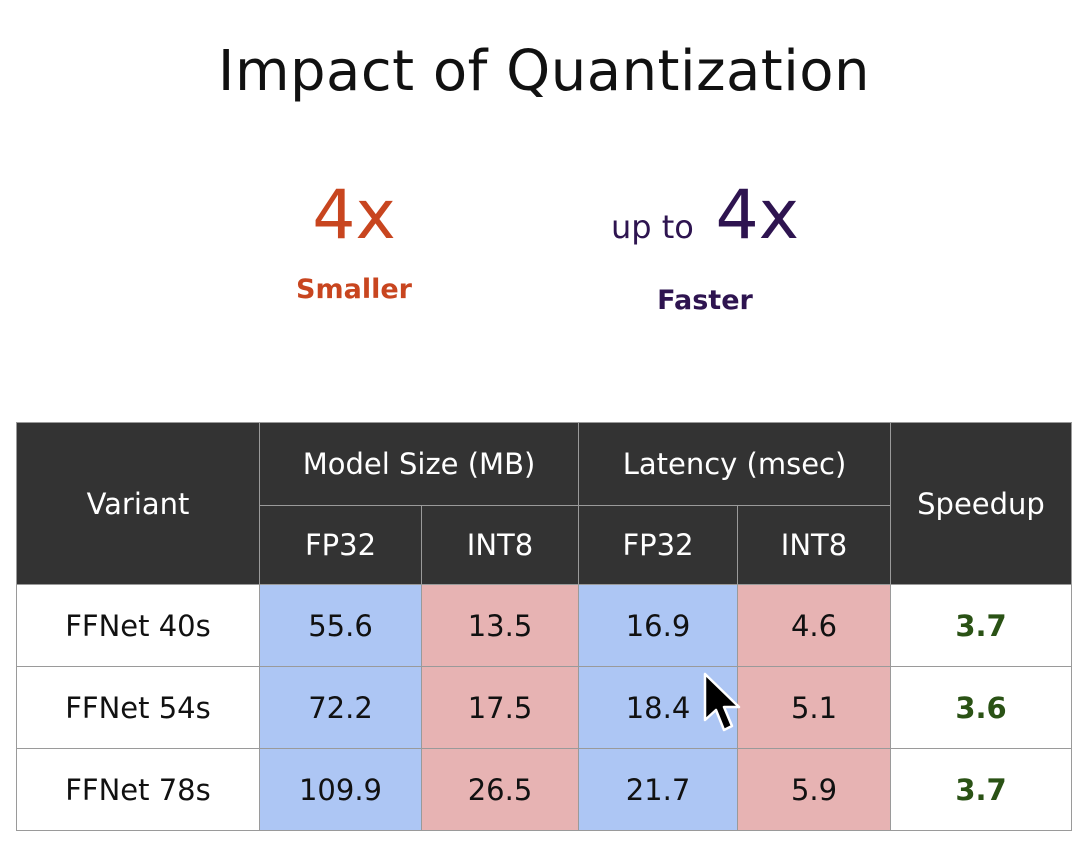  I want to click on latency-int8-cell: 4.6, so click(814, 625).